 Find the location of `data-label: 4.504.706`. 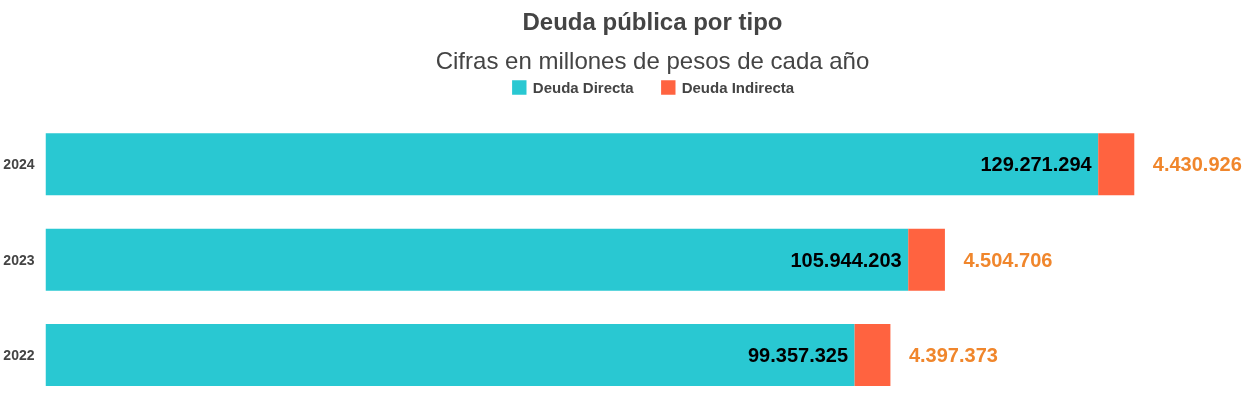

data-label: 4.504.706 is located at coordinates (1008, 259).